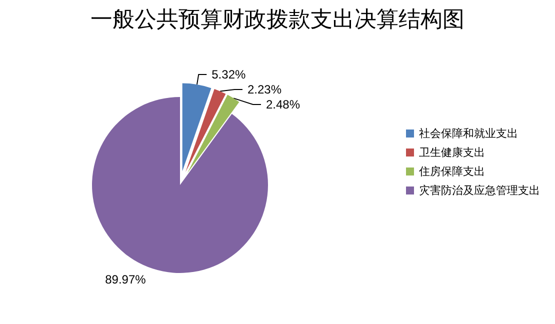 The image size is (555, 324). Describe the element at coordinates (452, 171) in the screenshot. I see `legend-label: 住房保障支出` at that location.